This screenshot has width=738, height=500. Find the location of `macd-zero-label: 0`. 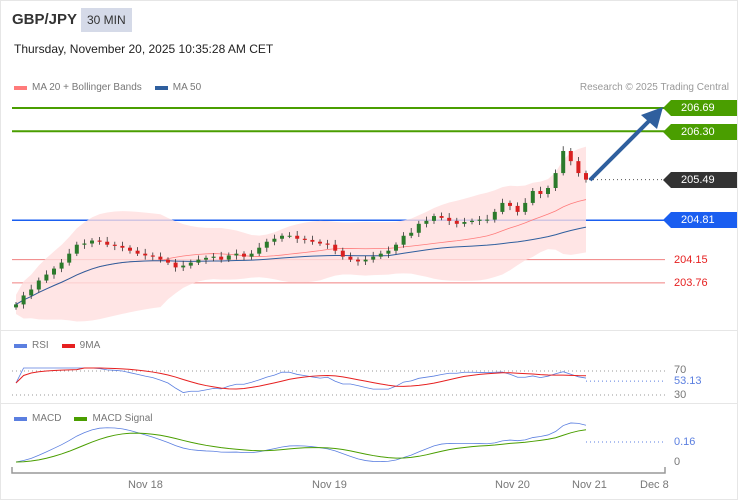

macd-zero-label: 0 is located at coordinates (677, 462).